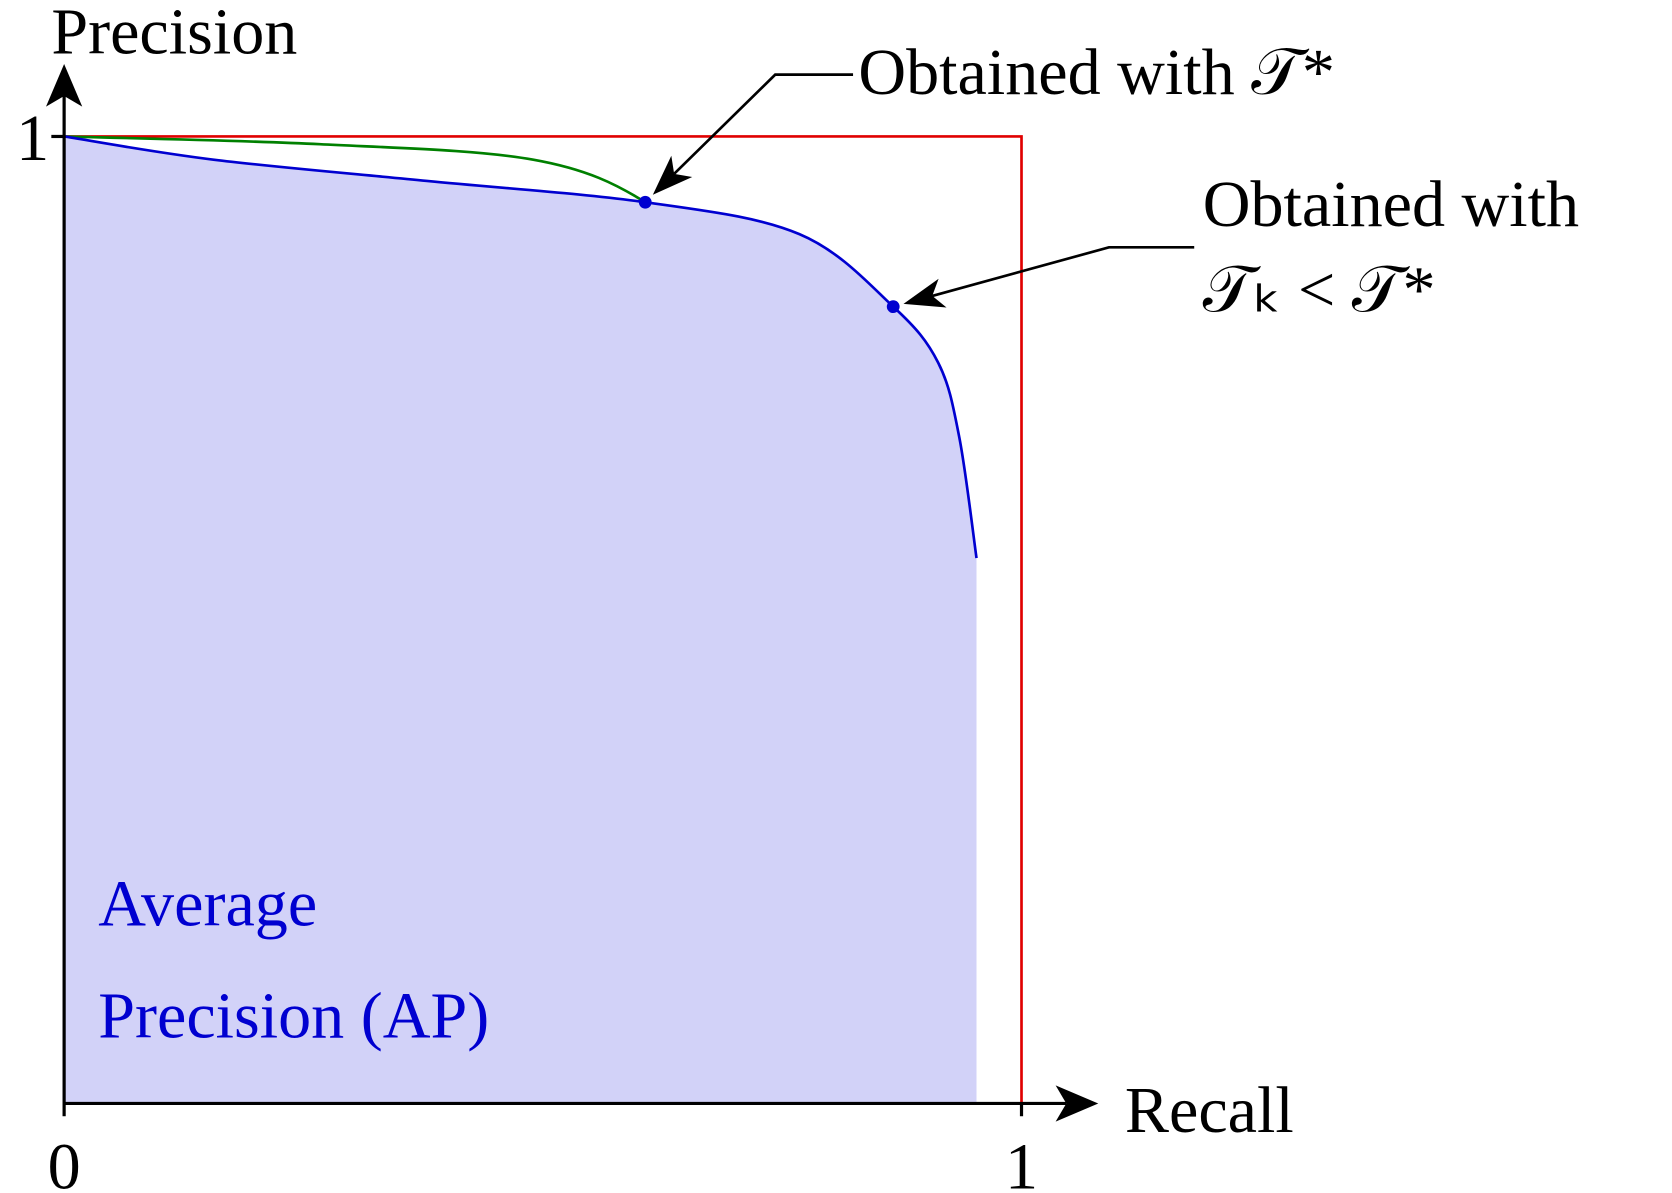 This screenshot has height=1193, width=1672. What do you see at coordinates (64, 85) in the screenshot?
I see `y-axis-arrow` at bounding box center [64, 85].